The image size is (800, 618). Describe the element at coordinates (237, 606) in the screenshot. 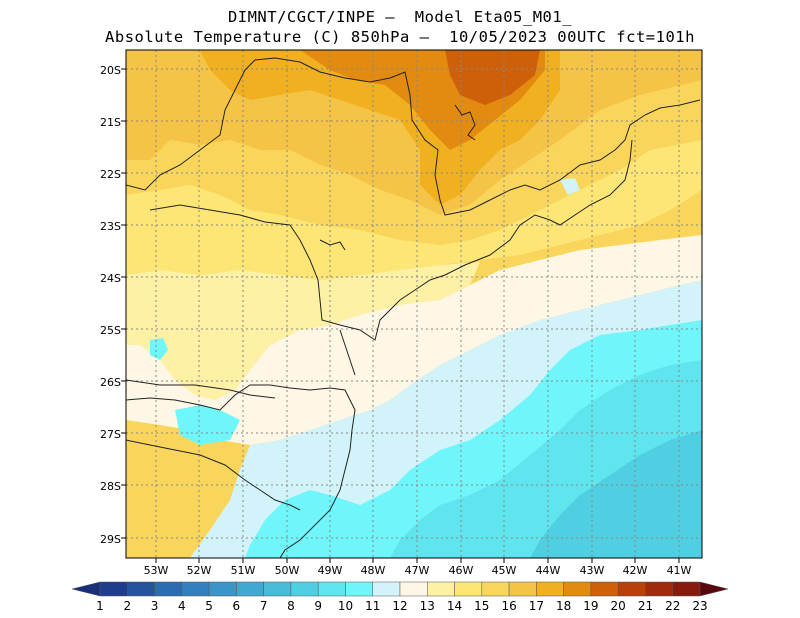

I see `colorbar-label: 6` at that location.